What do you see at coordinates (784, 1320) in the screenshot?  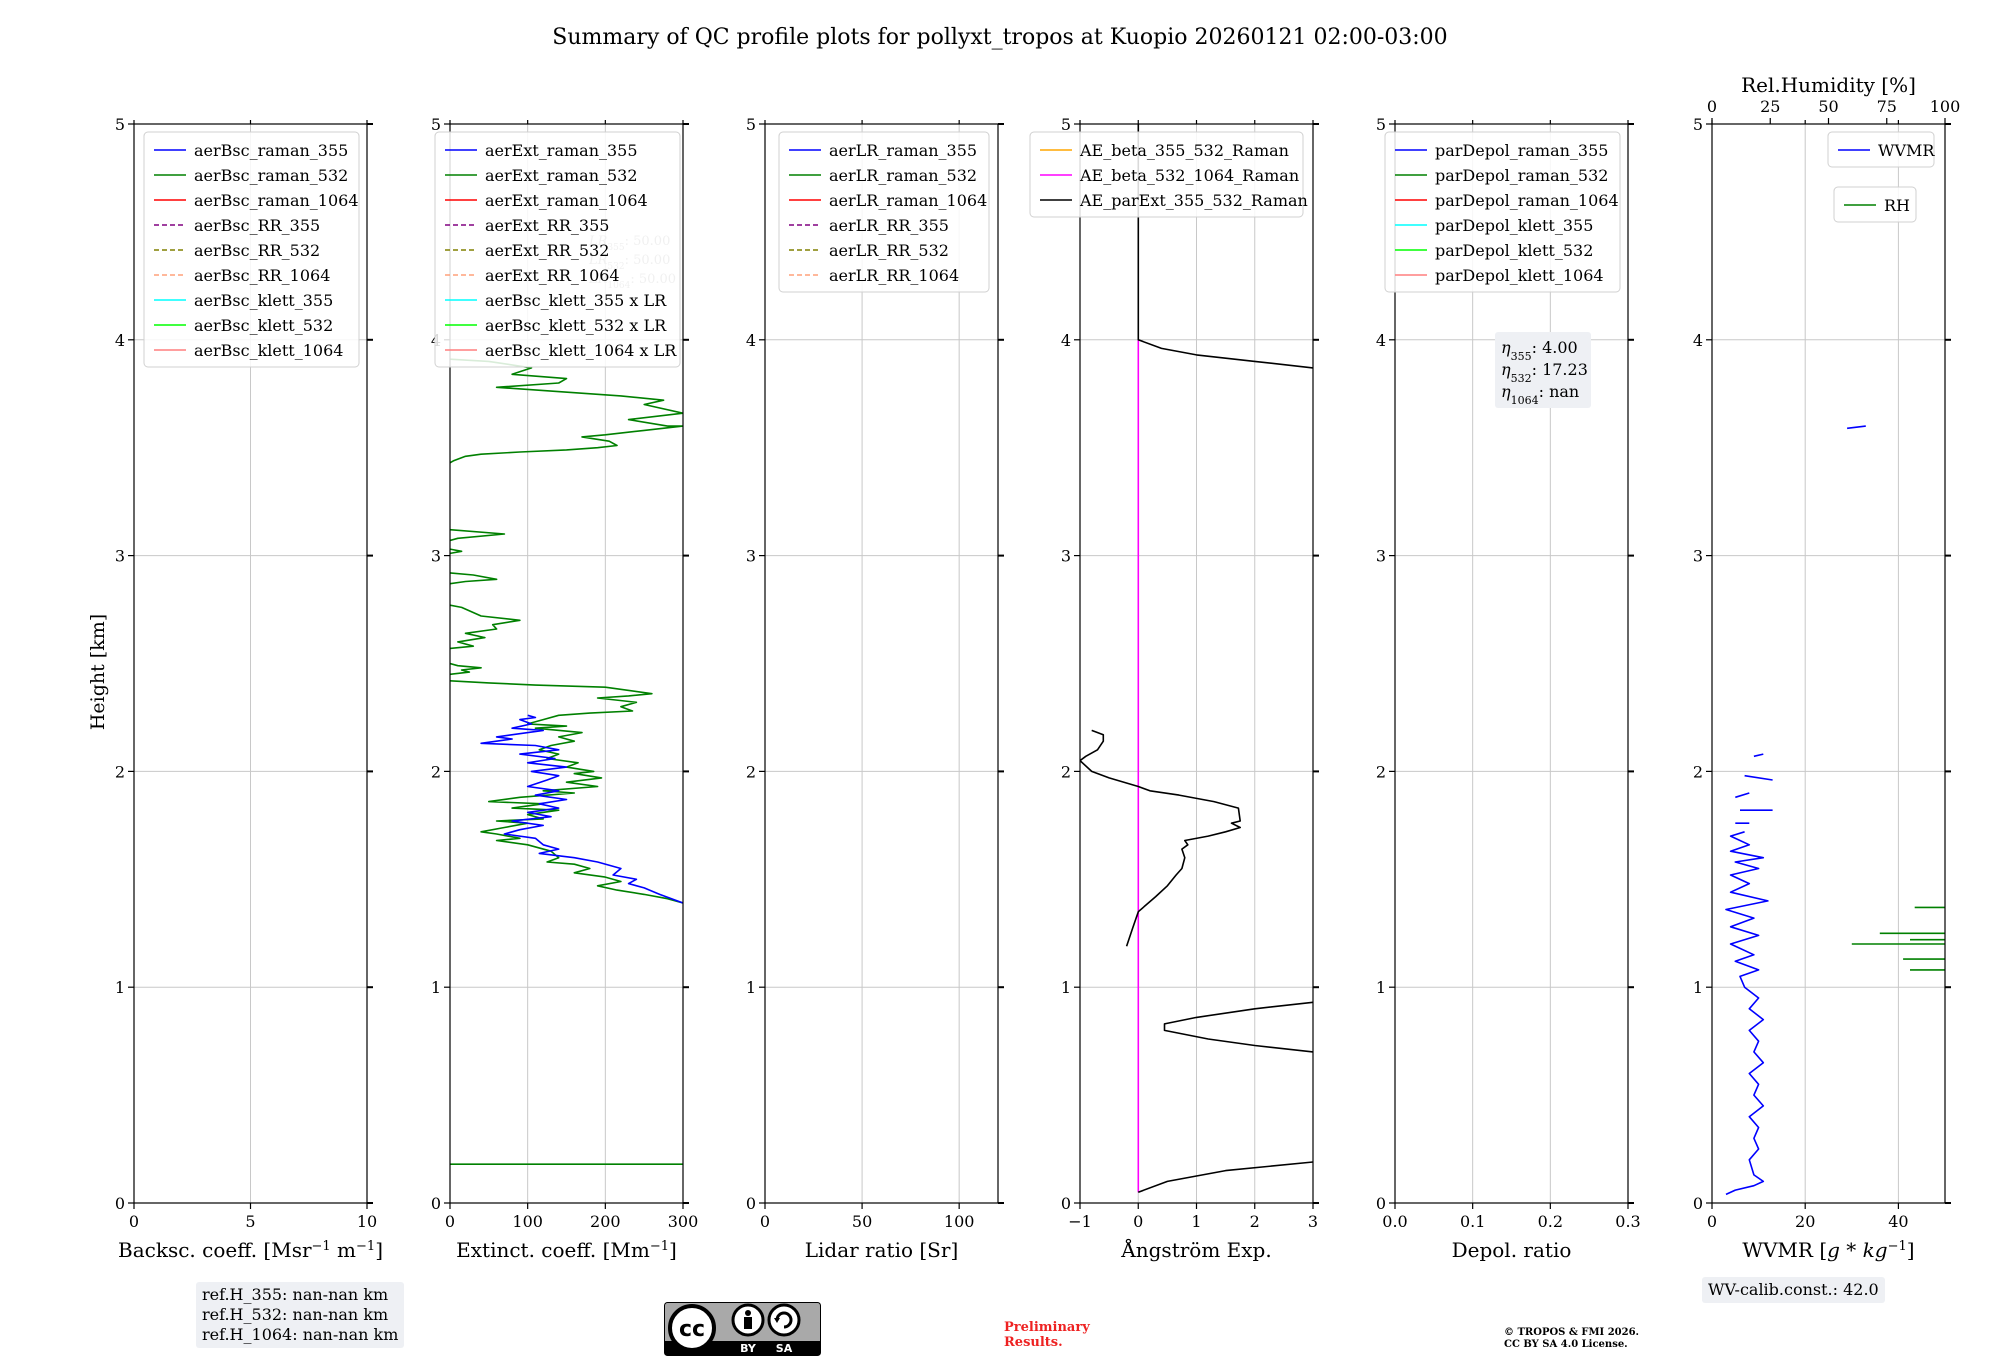 I see `share-alike-icon` at bounding box center [784, 1320].